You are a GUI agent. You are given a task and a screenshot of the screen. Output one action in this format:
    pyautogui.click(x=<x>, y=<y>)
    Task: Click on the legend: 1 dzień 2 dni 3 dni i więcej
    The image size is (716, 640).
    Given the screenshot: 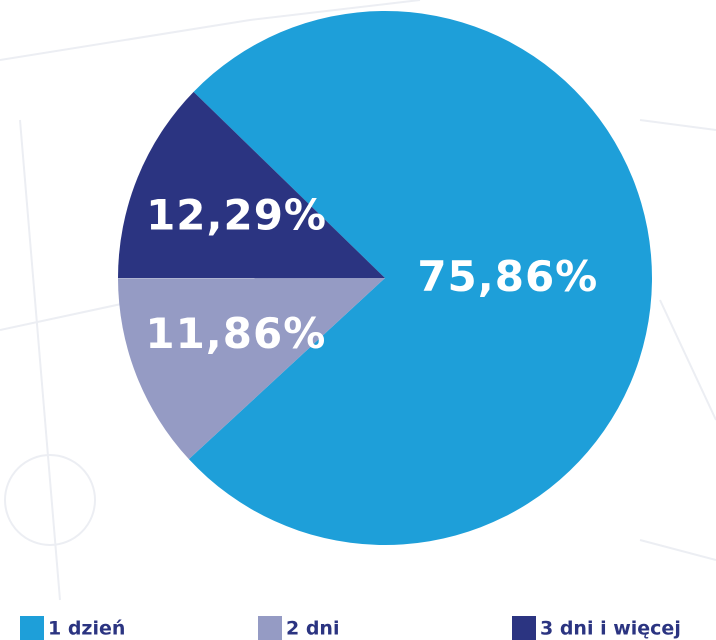 What is the action you would take?
    pyautogui.click(x=350, y=628)
    